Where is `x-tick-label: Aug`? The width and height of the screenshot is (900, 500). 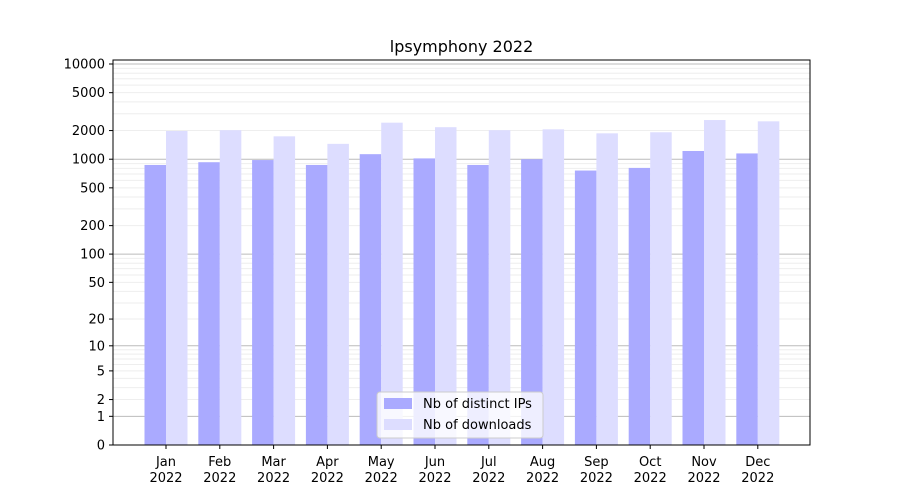 x-tick-label: Aug is located at coordinates (542, 462).